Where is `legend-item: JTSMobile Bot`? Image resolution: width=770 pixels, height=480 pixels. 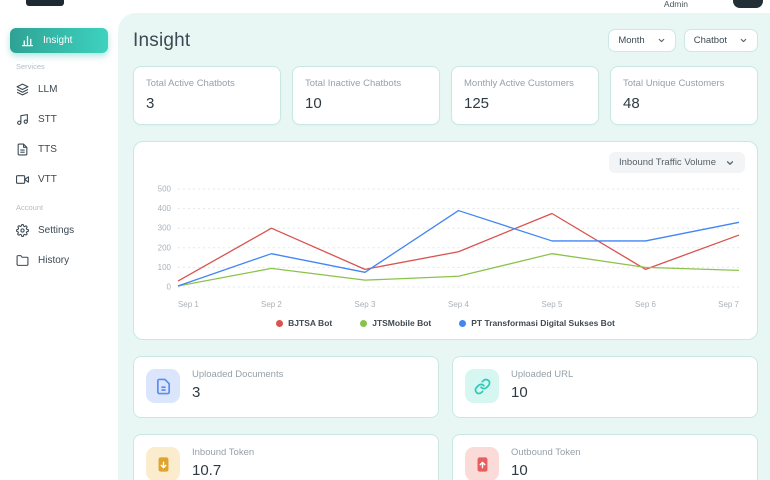 legend-item: JTSMobile Bot is located at coordinates (395, 323).